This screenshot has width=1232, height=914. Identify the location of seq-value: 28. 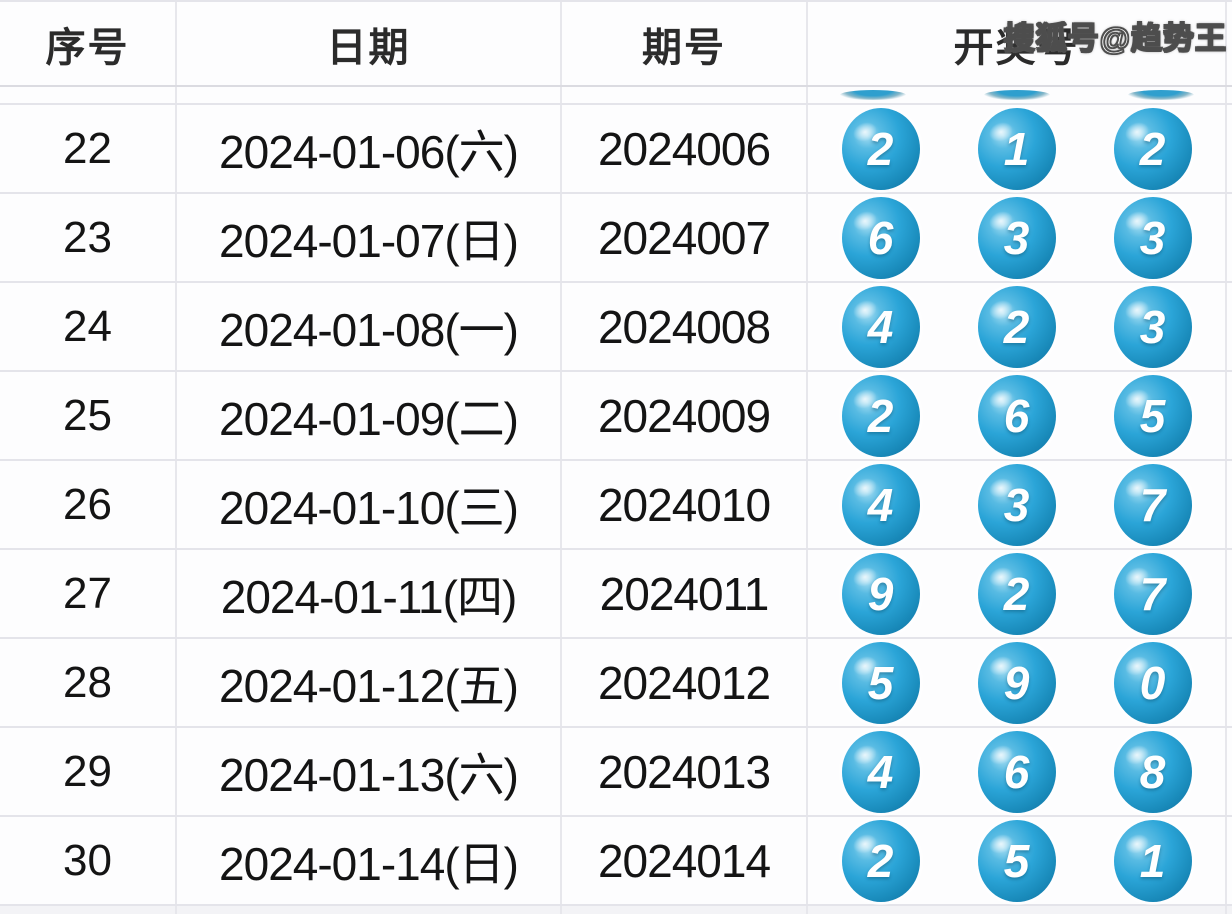
(87, 682).